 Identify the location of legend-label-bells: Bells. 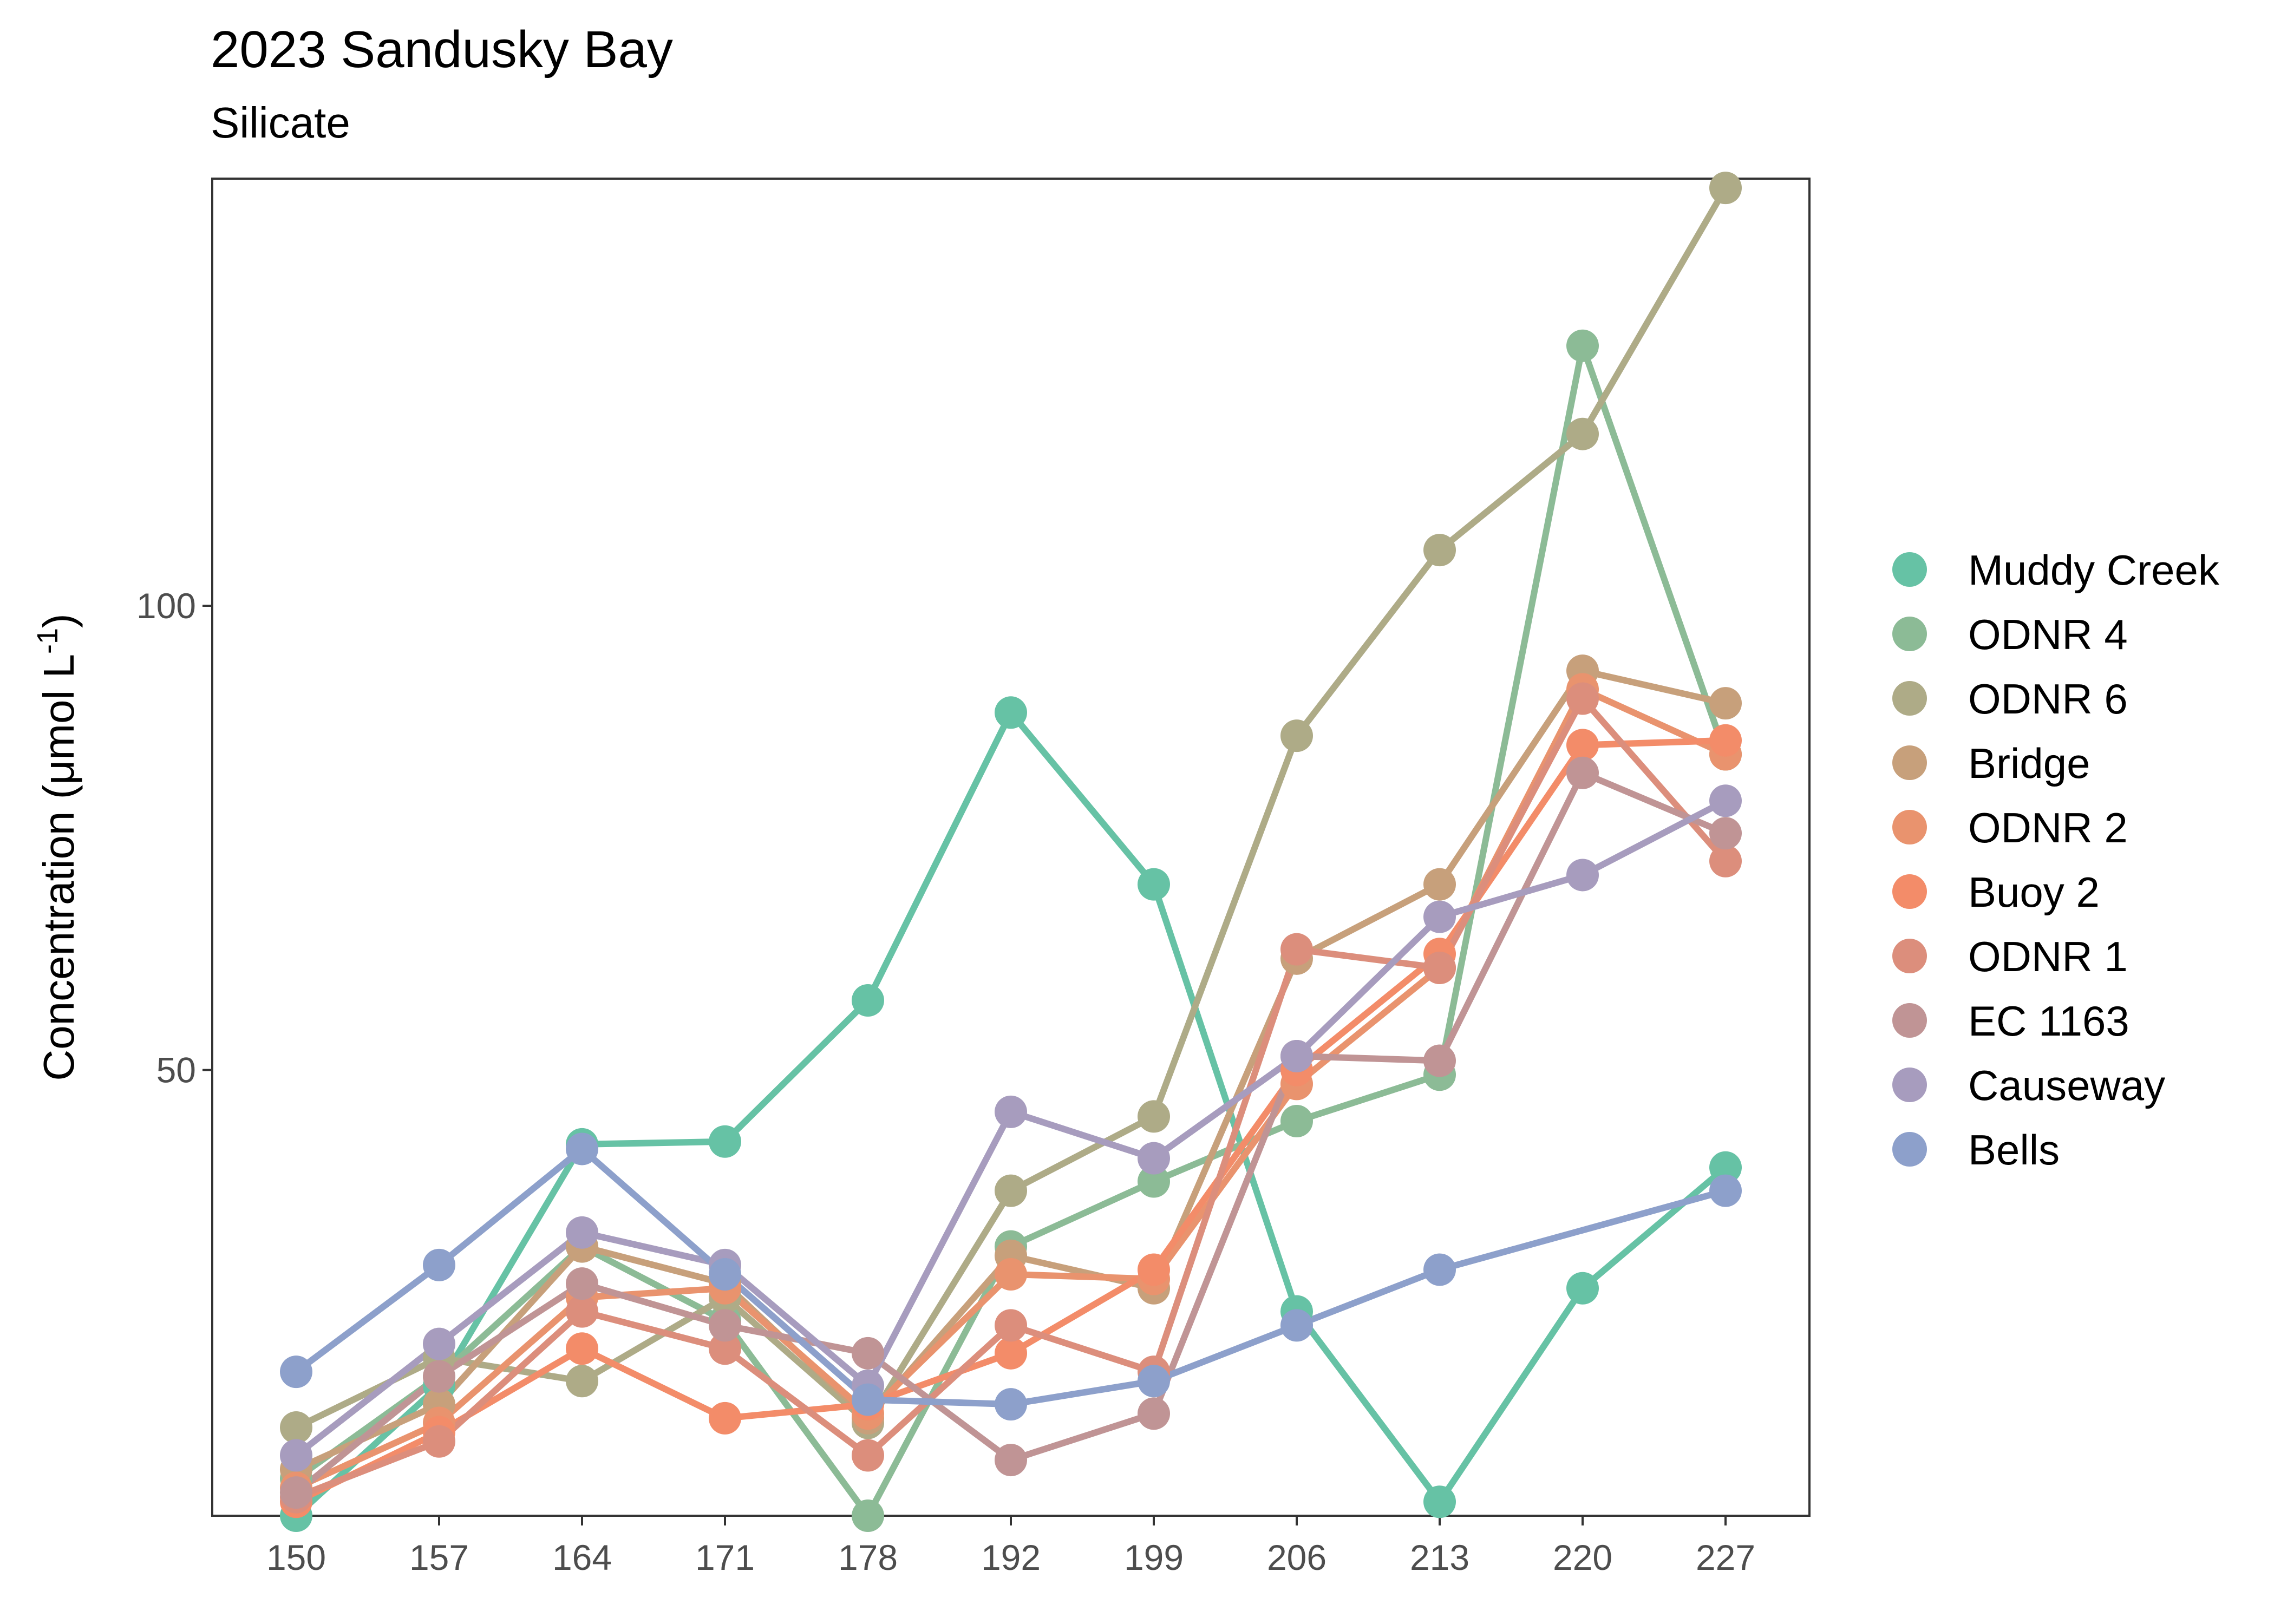
(2014, 1150).